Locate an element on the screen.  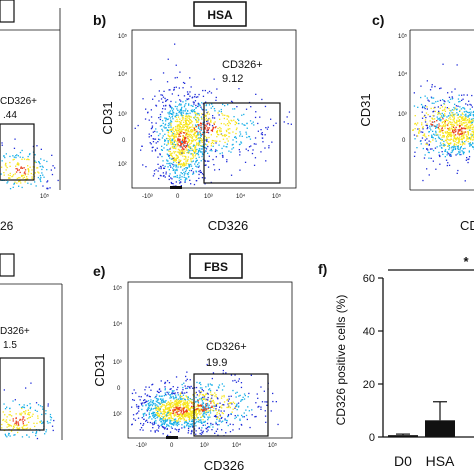
panel-e-axis-tick-cluster is located at coordinates (172, 437).